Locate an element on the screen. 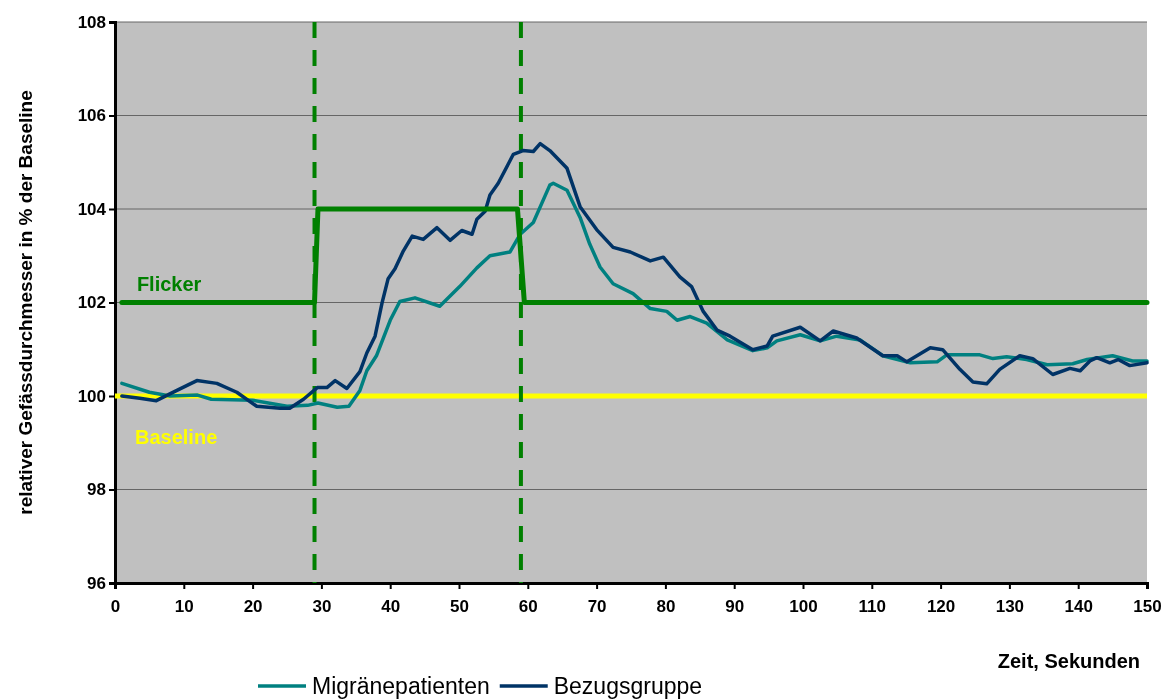 The image size is (1167, 699). y-tick-label: 102 is located at coordinates (91, 303).